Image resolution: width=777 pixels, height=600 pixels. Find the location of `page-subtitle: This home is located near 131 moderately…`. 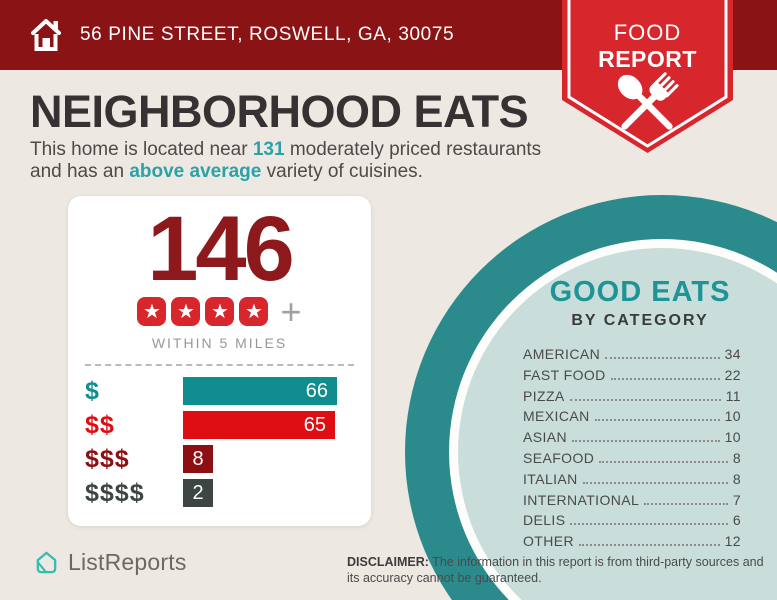

page-subtitle: This home is located near 131 moderately… is located at coordinates (290, 160).